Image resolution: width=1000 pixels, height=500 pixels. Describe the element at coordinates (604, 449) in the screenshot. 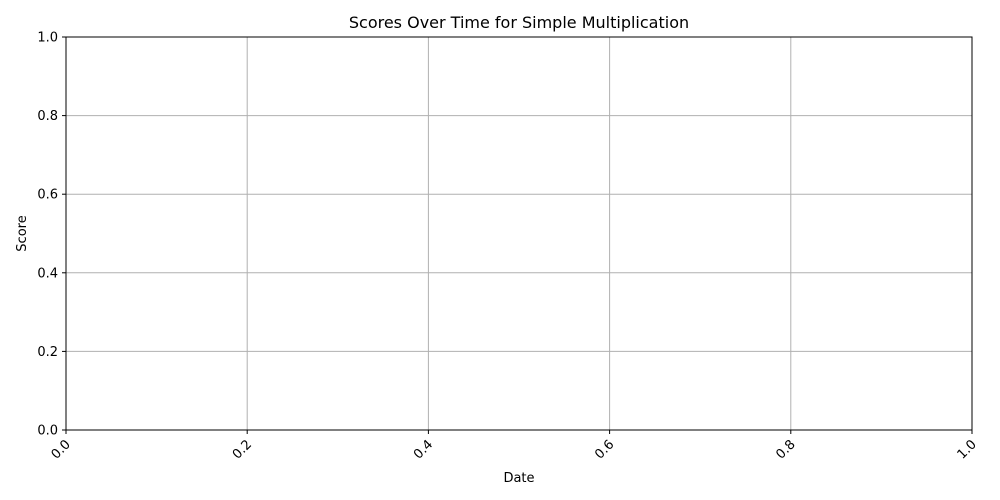

I see `x-tick-label: 0.6` at that location.